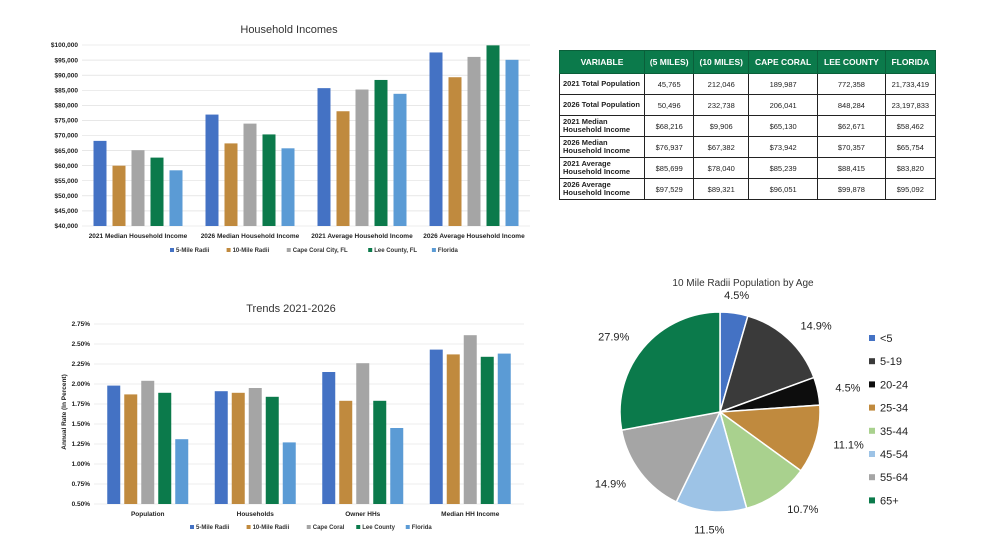 This screenshot has width=984, height=556. Describe the element at coordinates (851, 189) in the screenshot. I see `table-cell: $99,878` at that location.